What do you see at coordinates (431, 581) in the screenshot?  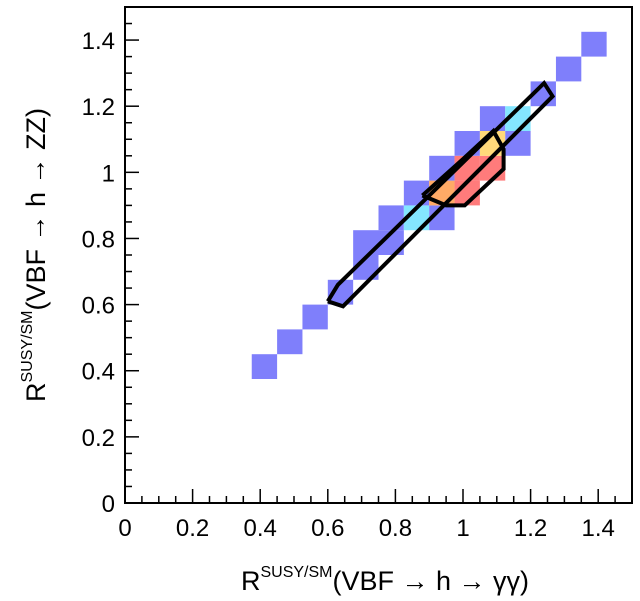 I see `x-axis-label-argument: (VBF → h → γγ)` at bounding box center [431, 581].